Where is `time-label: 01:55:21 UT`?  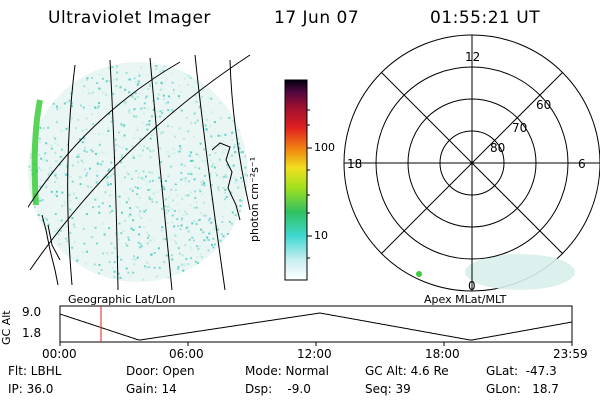
time-label: 01:55:21 UT is located at coordinates (485, 18).